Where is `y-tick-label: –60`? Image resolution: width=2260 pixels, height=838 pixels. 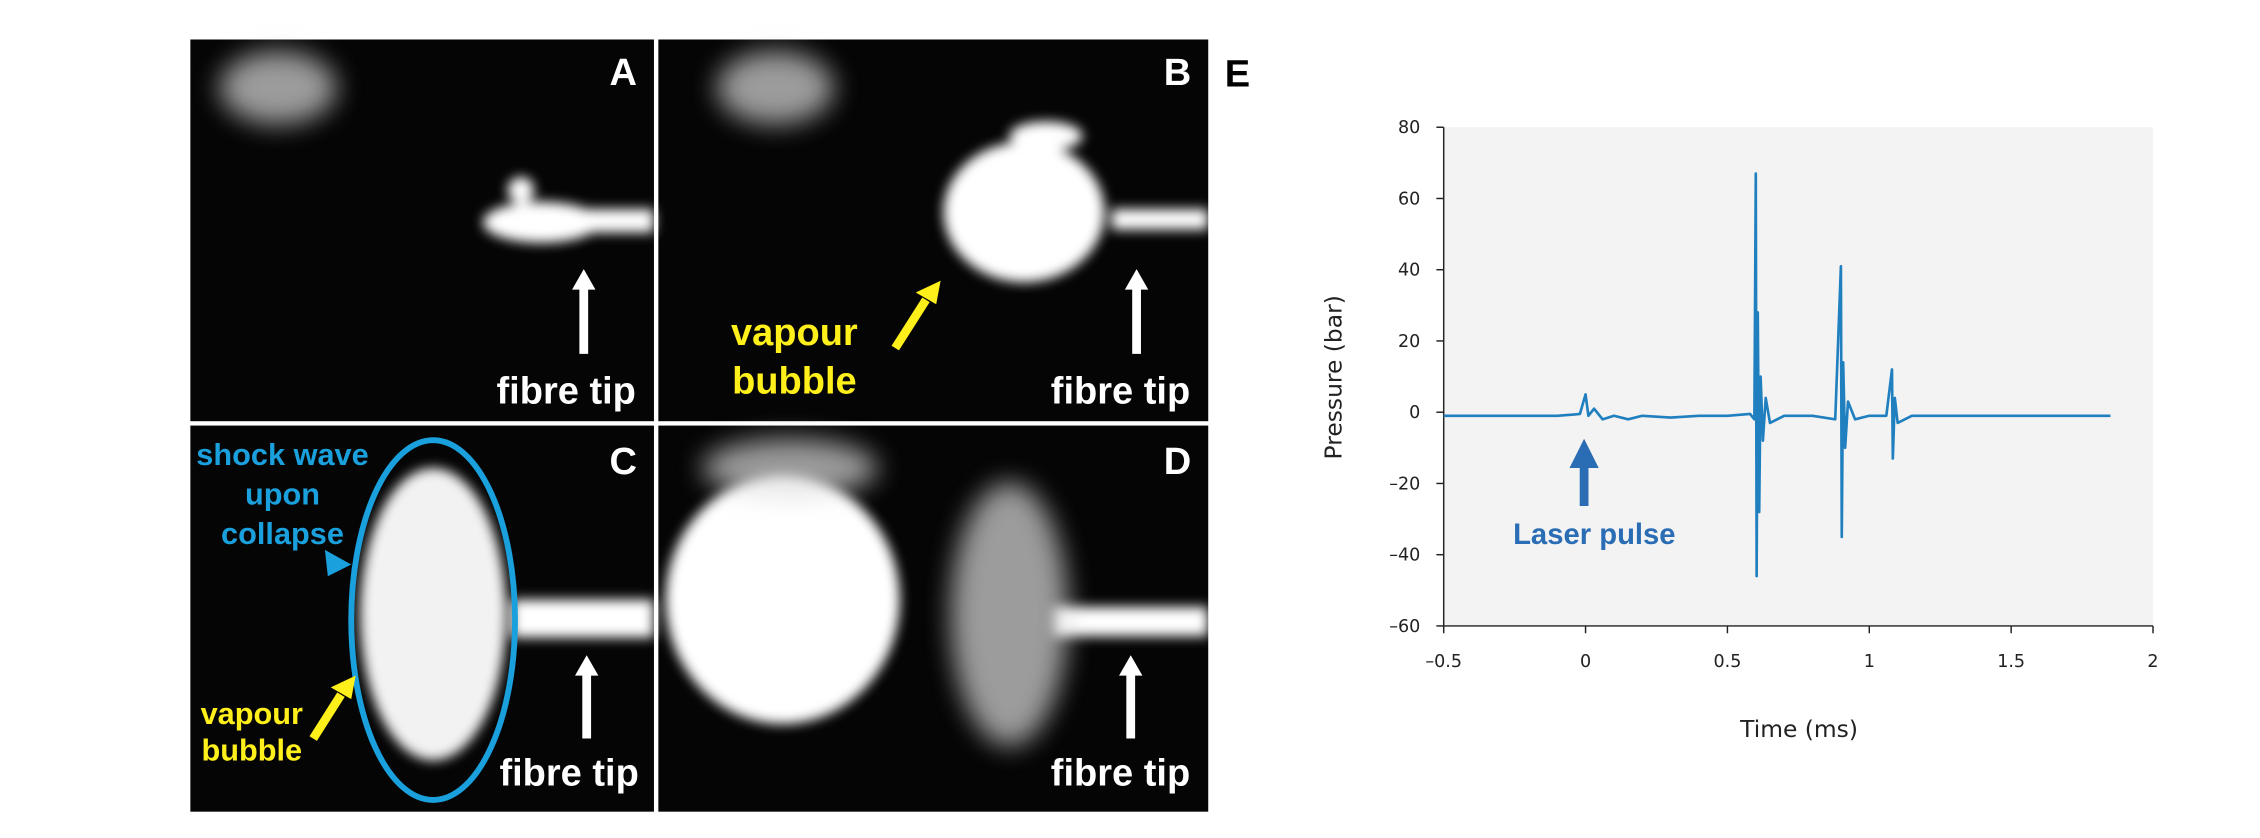
y-tick-label: –60 is located at coordinates (1404, 627).